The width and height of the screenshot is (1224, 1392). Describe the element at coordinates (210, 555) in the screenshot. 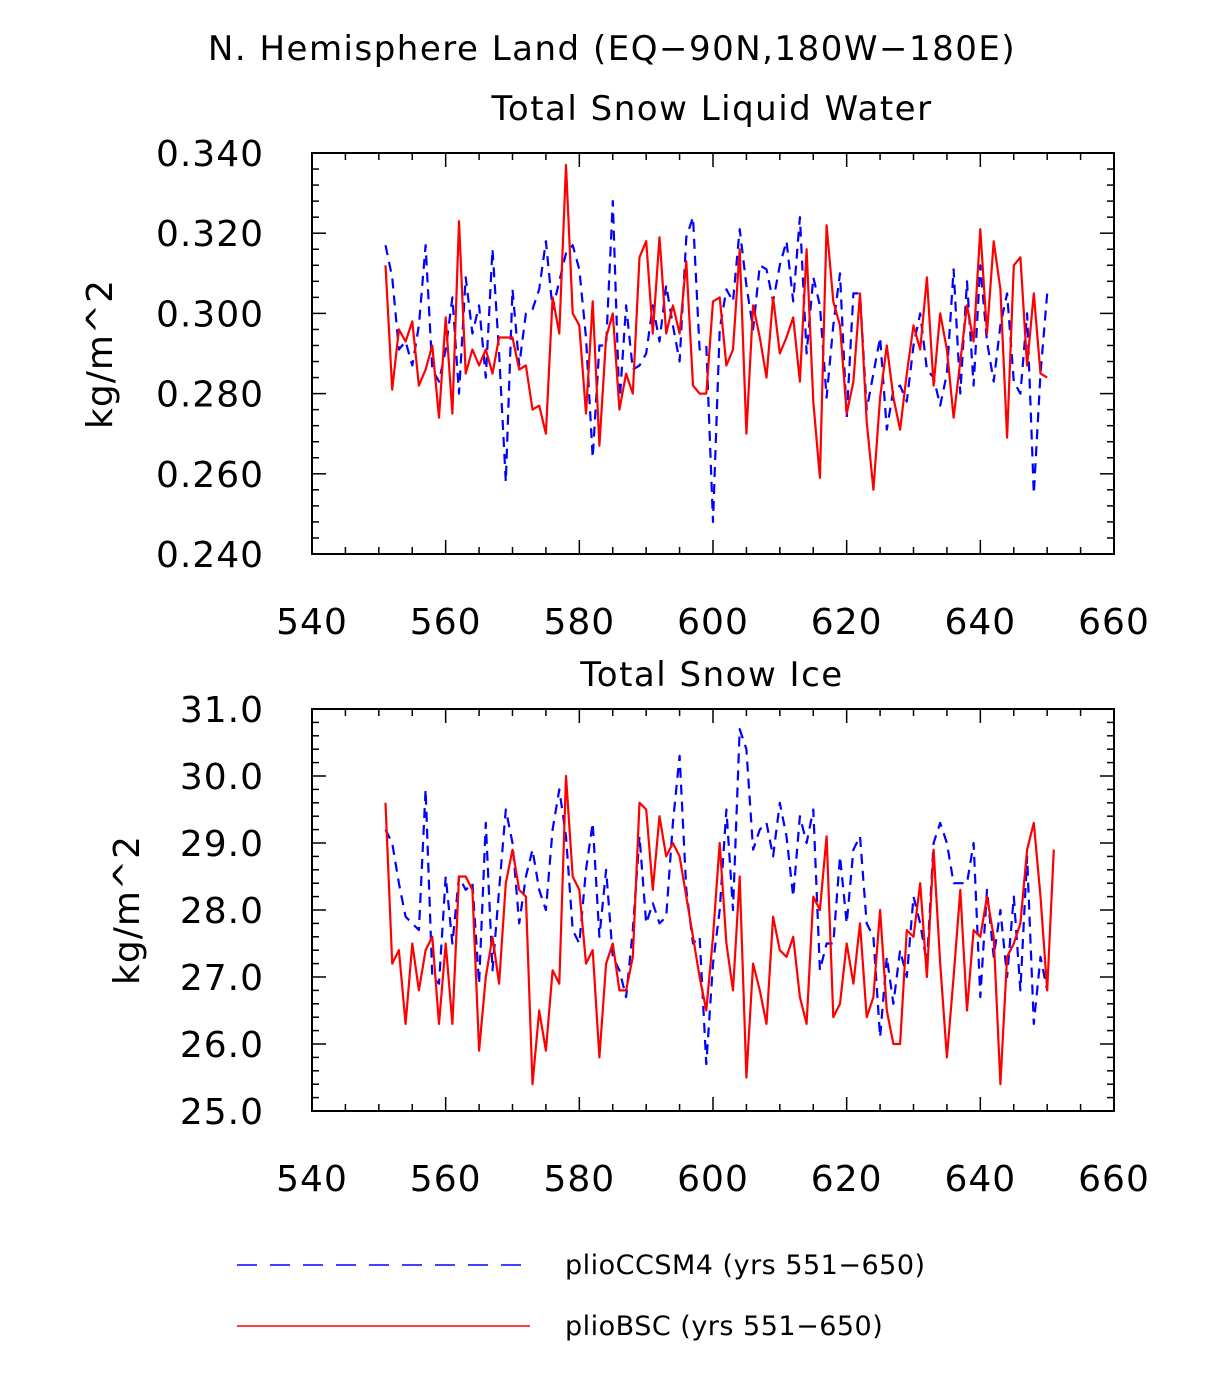

I see `y-tick-label: 0.240` at that location.